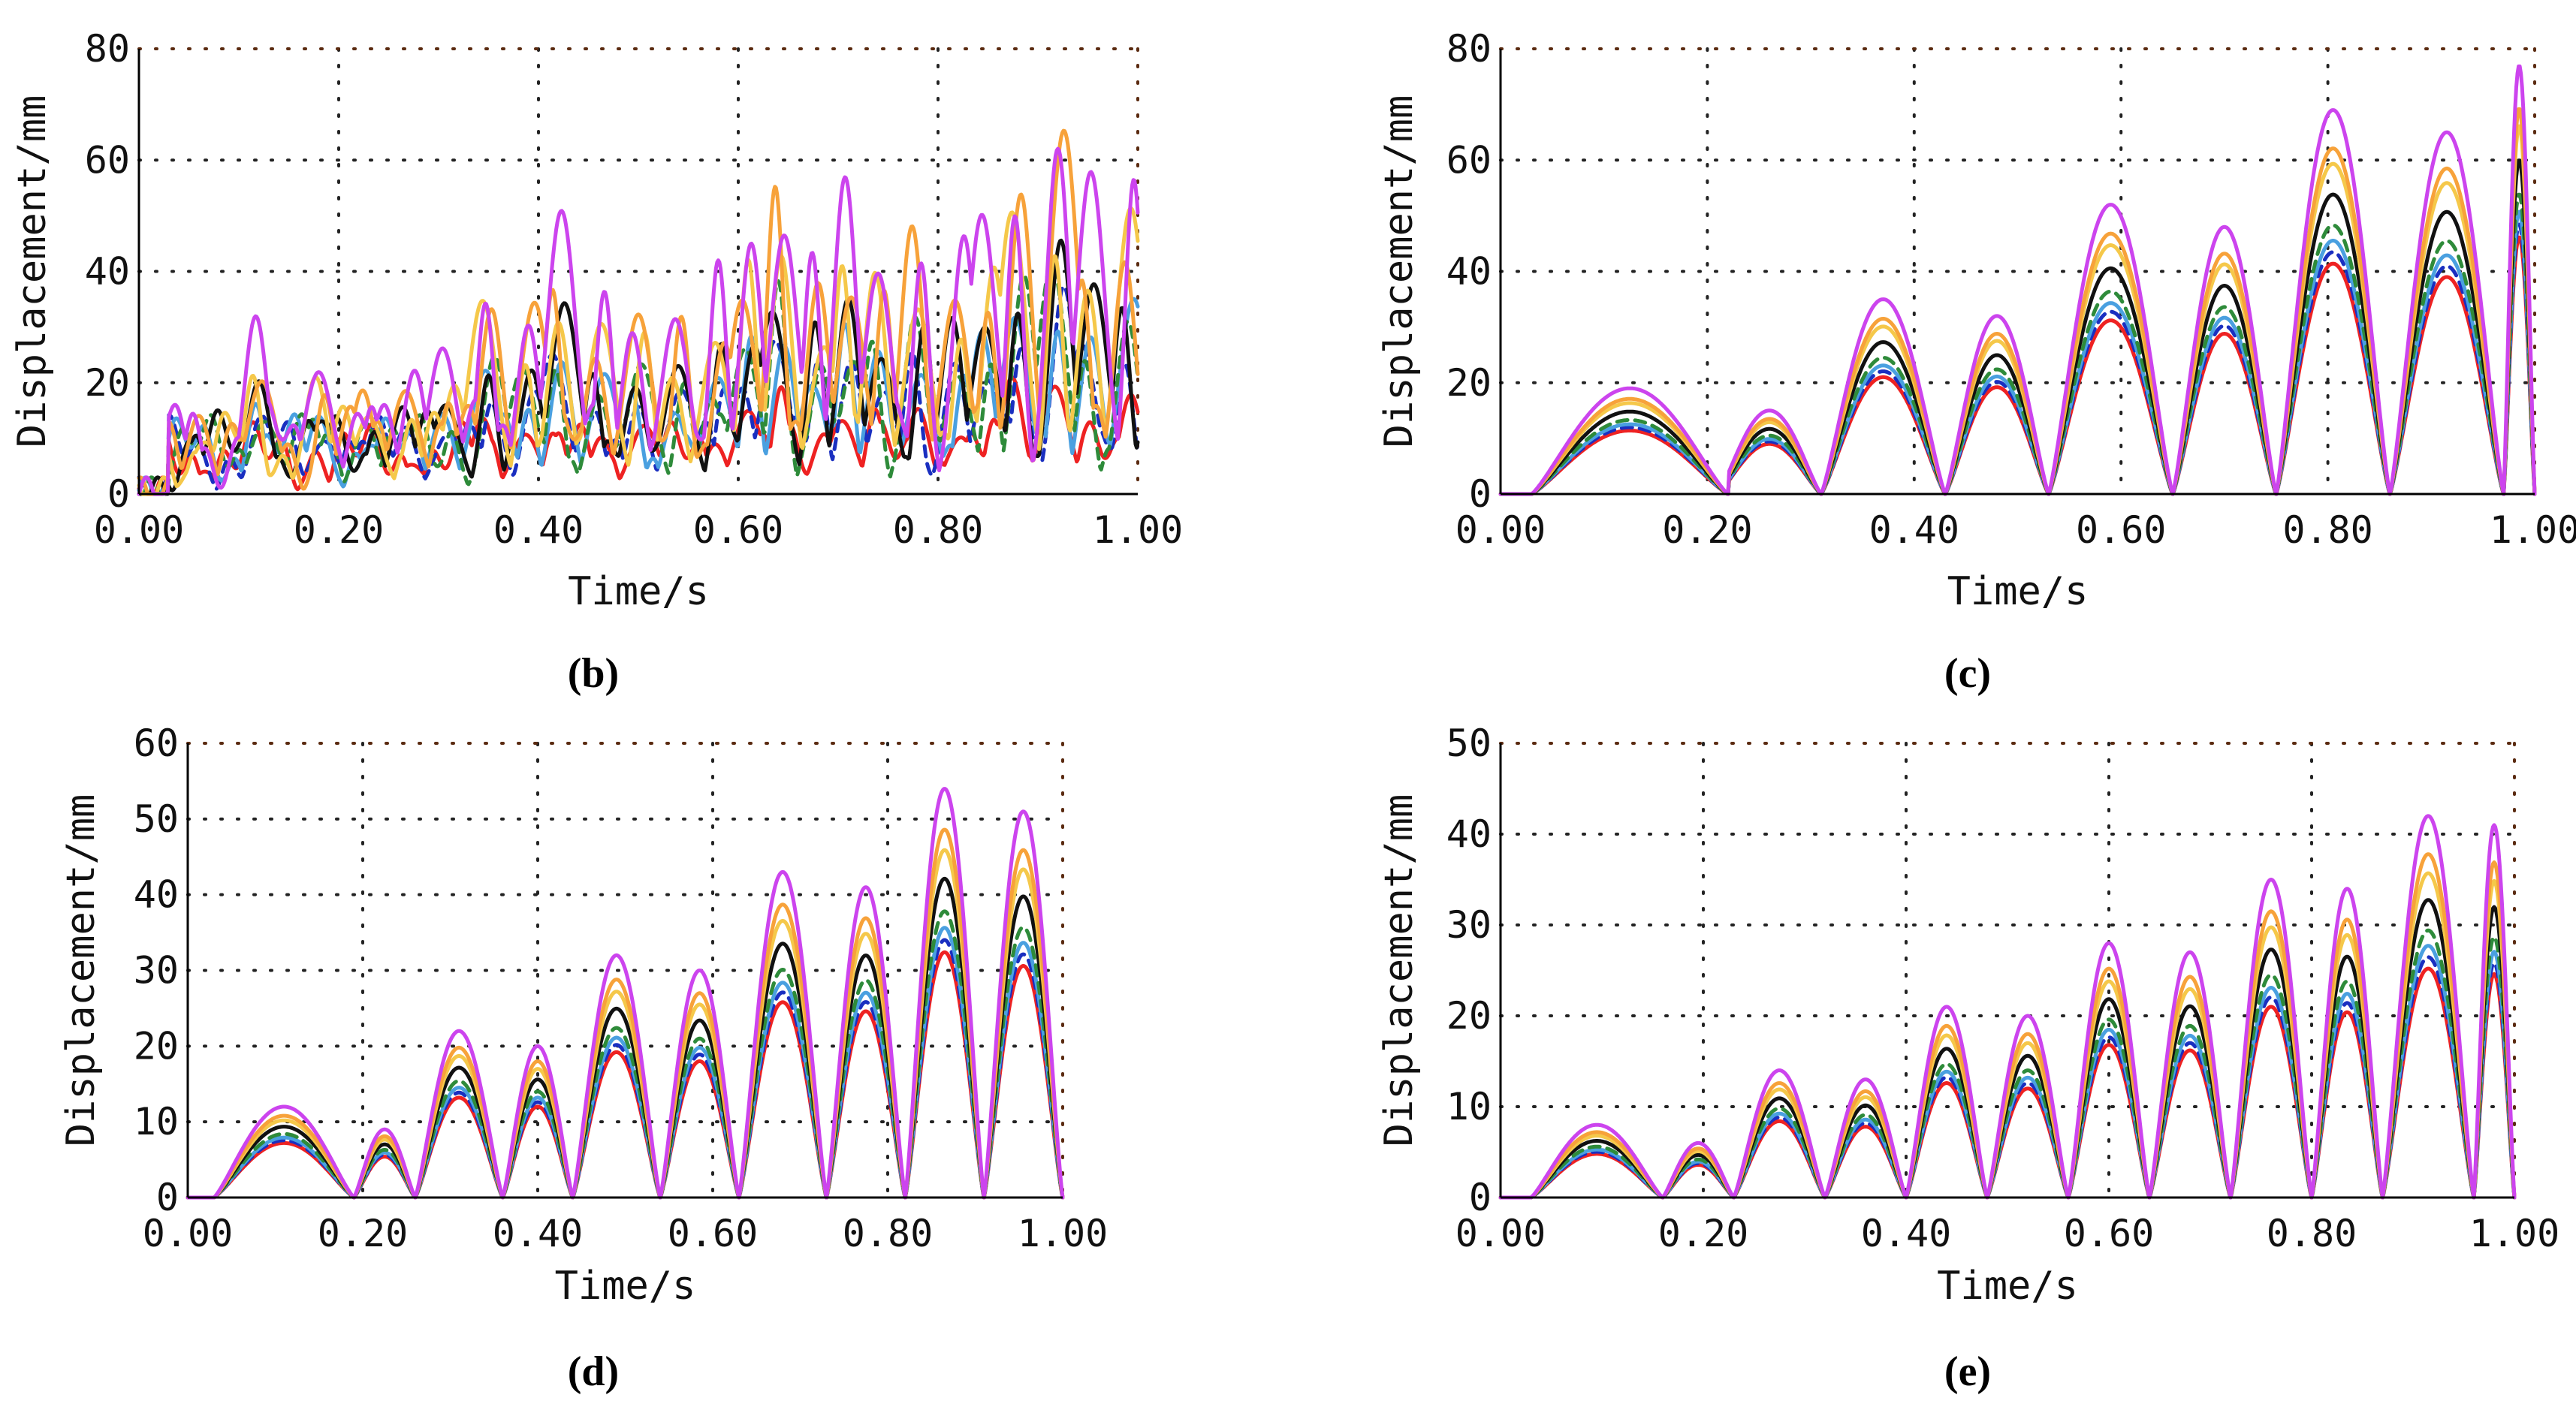 The image size is (2576, 1416). What do you see at coordinates (593, 1372) in the screenshot?
I see `panel-label: (d)` at bounding box center [593, 1372].